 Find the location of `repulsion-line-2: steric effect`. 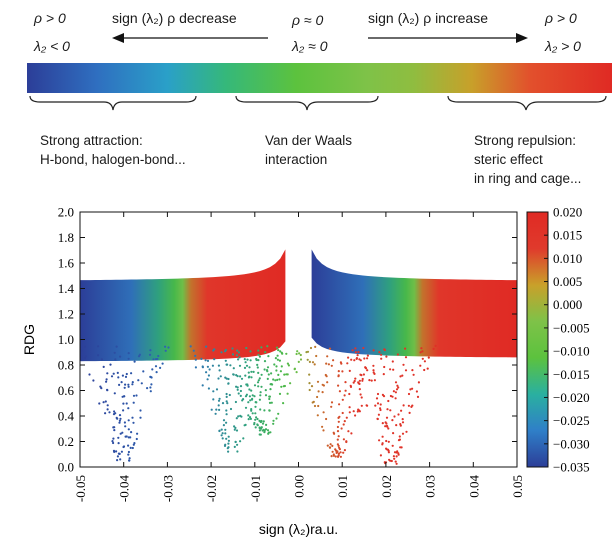

repulsion-line-2: steric effect is located at coordinates (508, 159).